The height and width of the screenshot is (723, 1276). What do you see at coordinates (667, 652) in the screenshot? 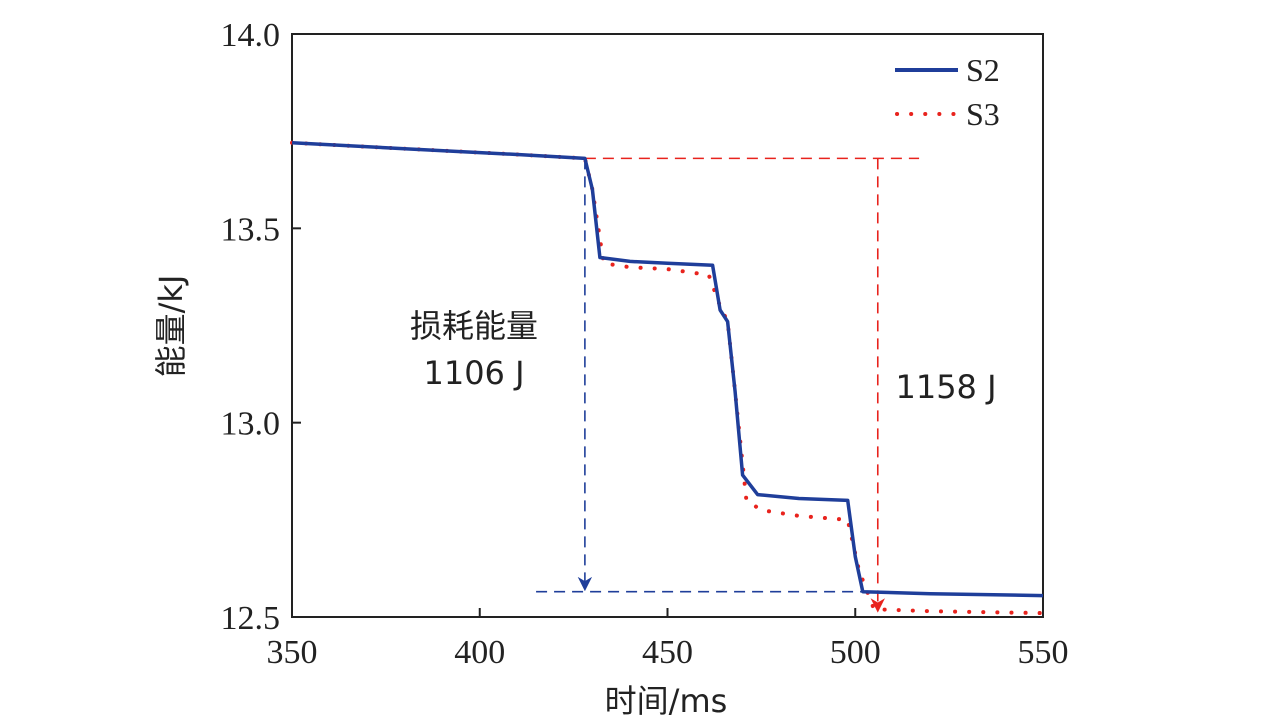
I see `x-tick-label-450: 450` at bounding box center [667, 652].